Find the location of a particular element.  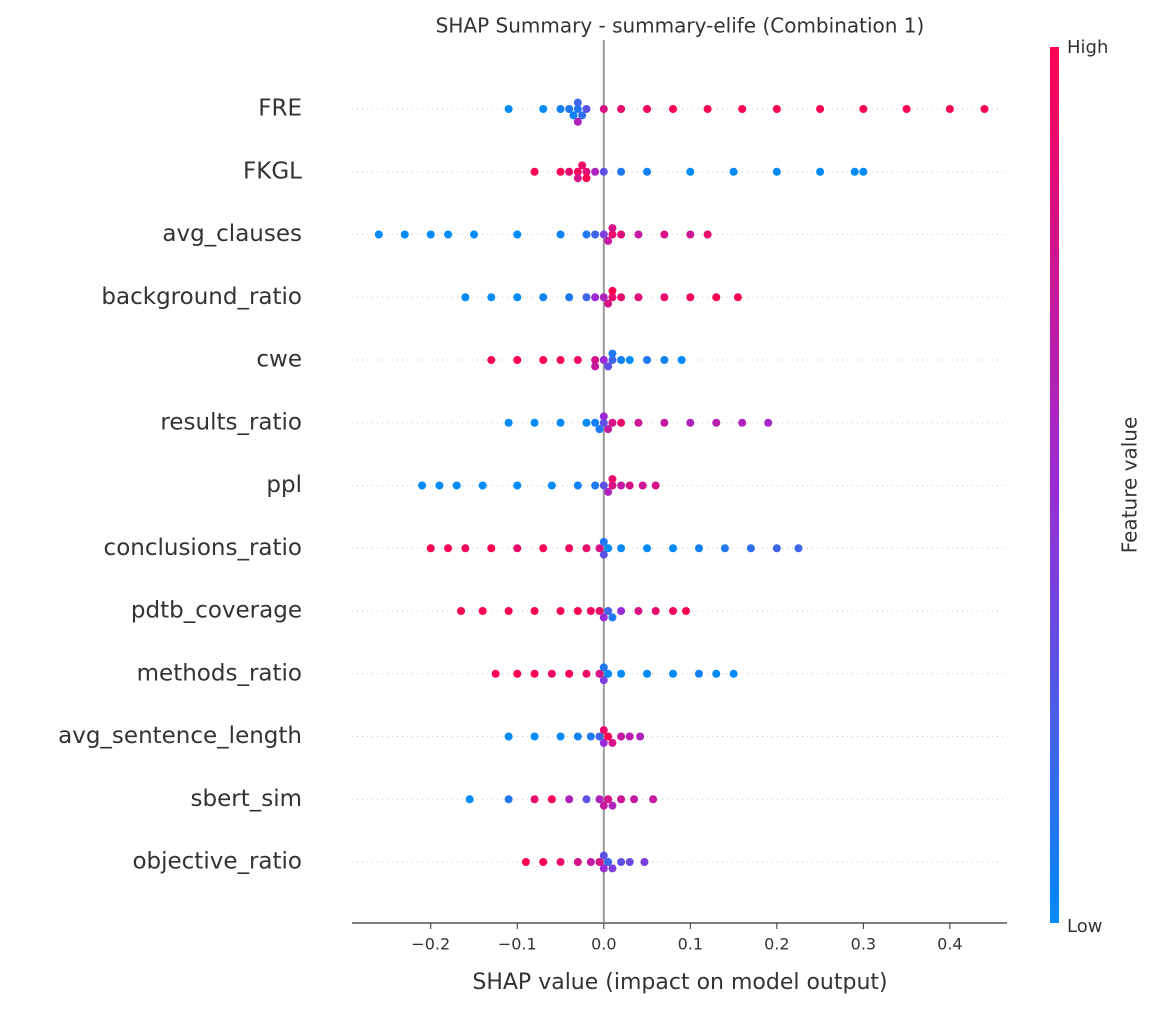

feature-label: FKGL is located at coordinates (272, 171).